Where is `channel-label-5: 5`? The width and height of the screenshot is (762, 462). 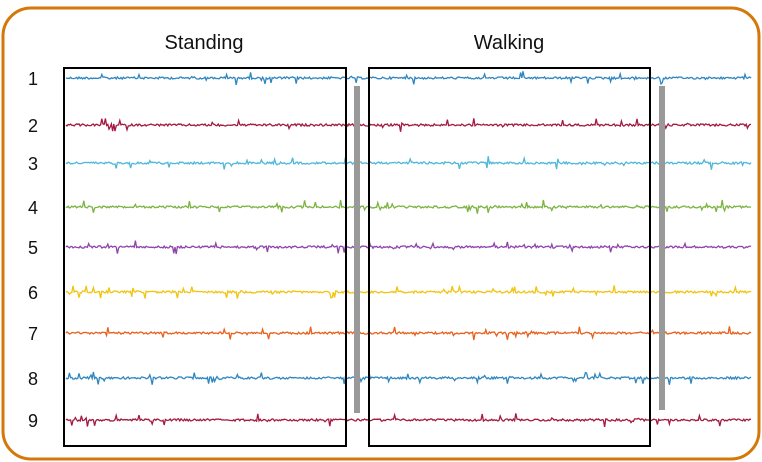 channel-label-5: 5 is located at coordinates (33, 248).